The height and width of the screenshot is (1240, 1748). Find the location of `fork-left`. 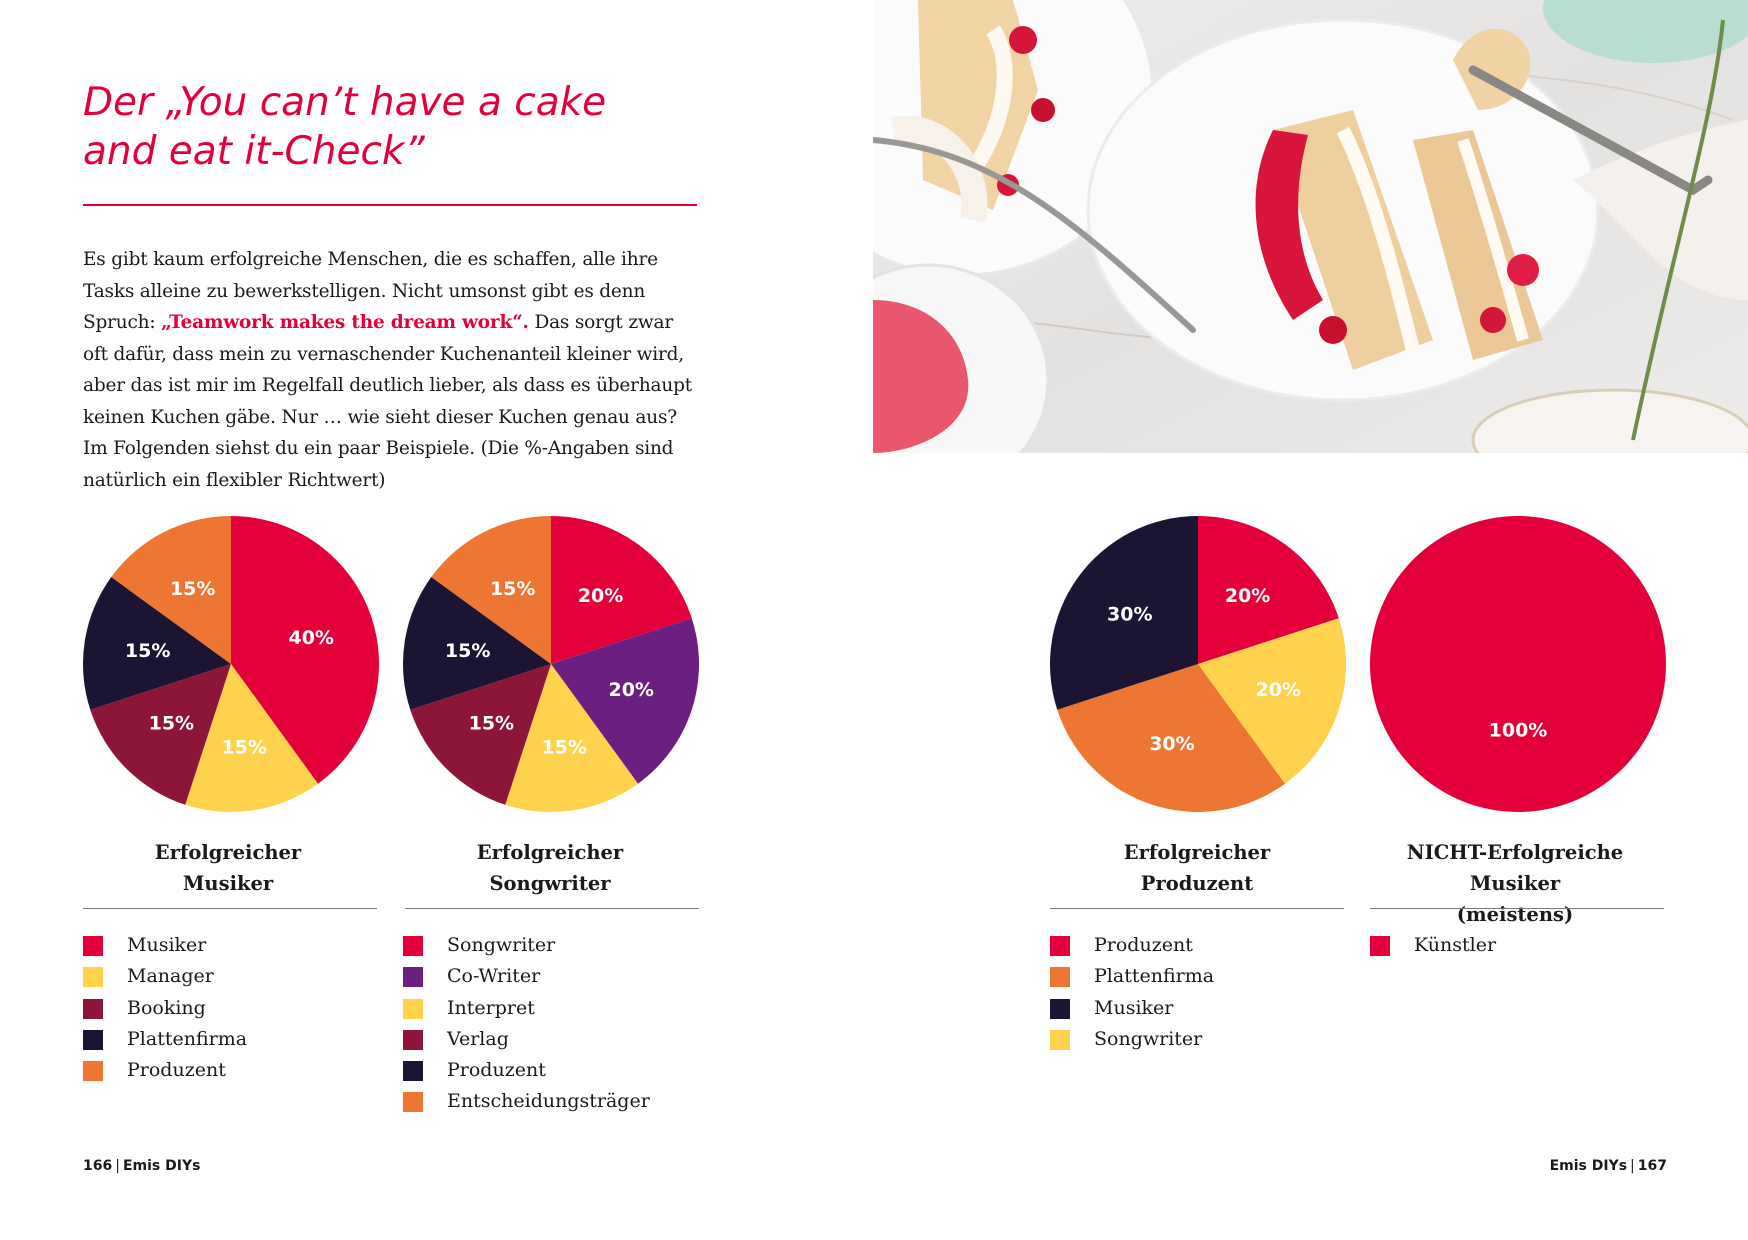

fork-left is located at coordinates (1034, 235).